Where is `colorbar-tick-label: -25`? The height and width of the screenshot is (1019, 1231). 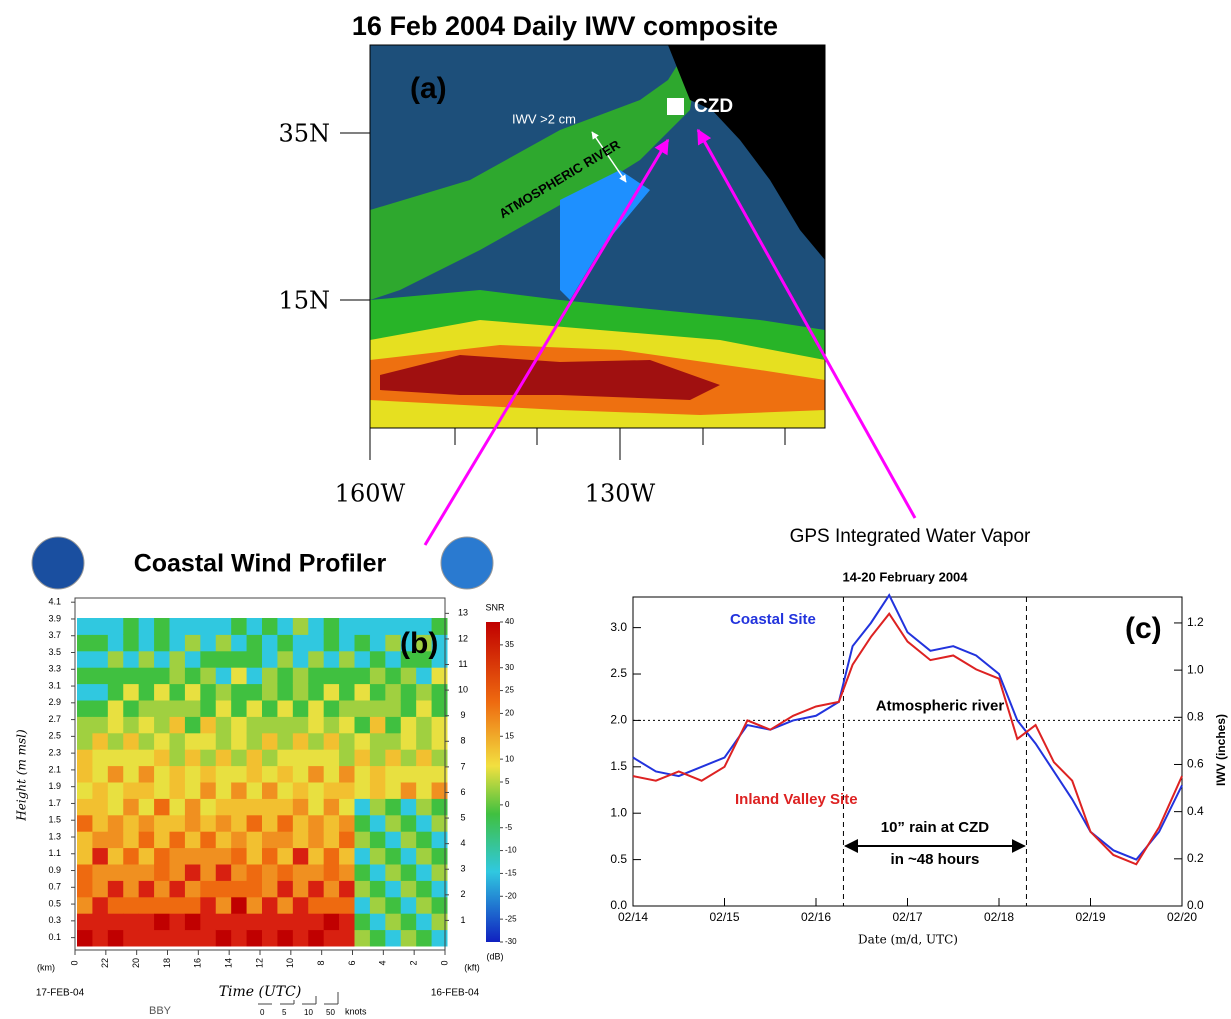 colorbar-tick-label: -25 is located at coordinates (511, 918).